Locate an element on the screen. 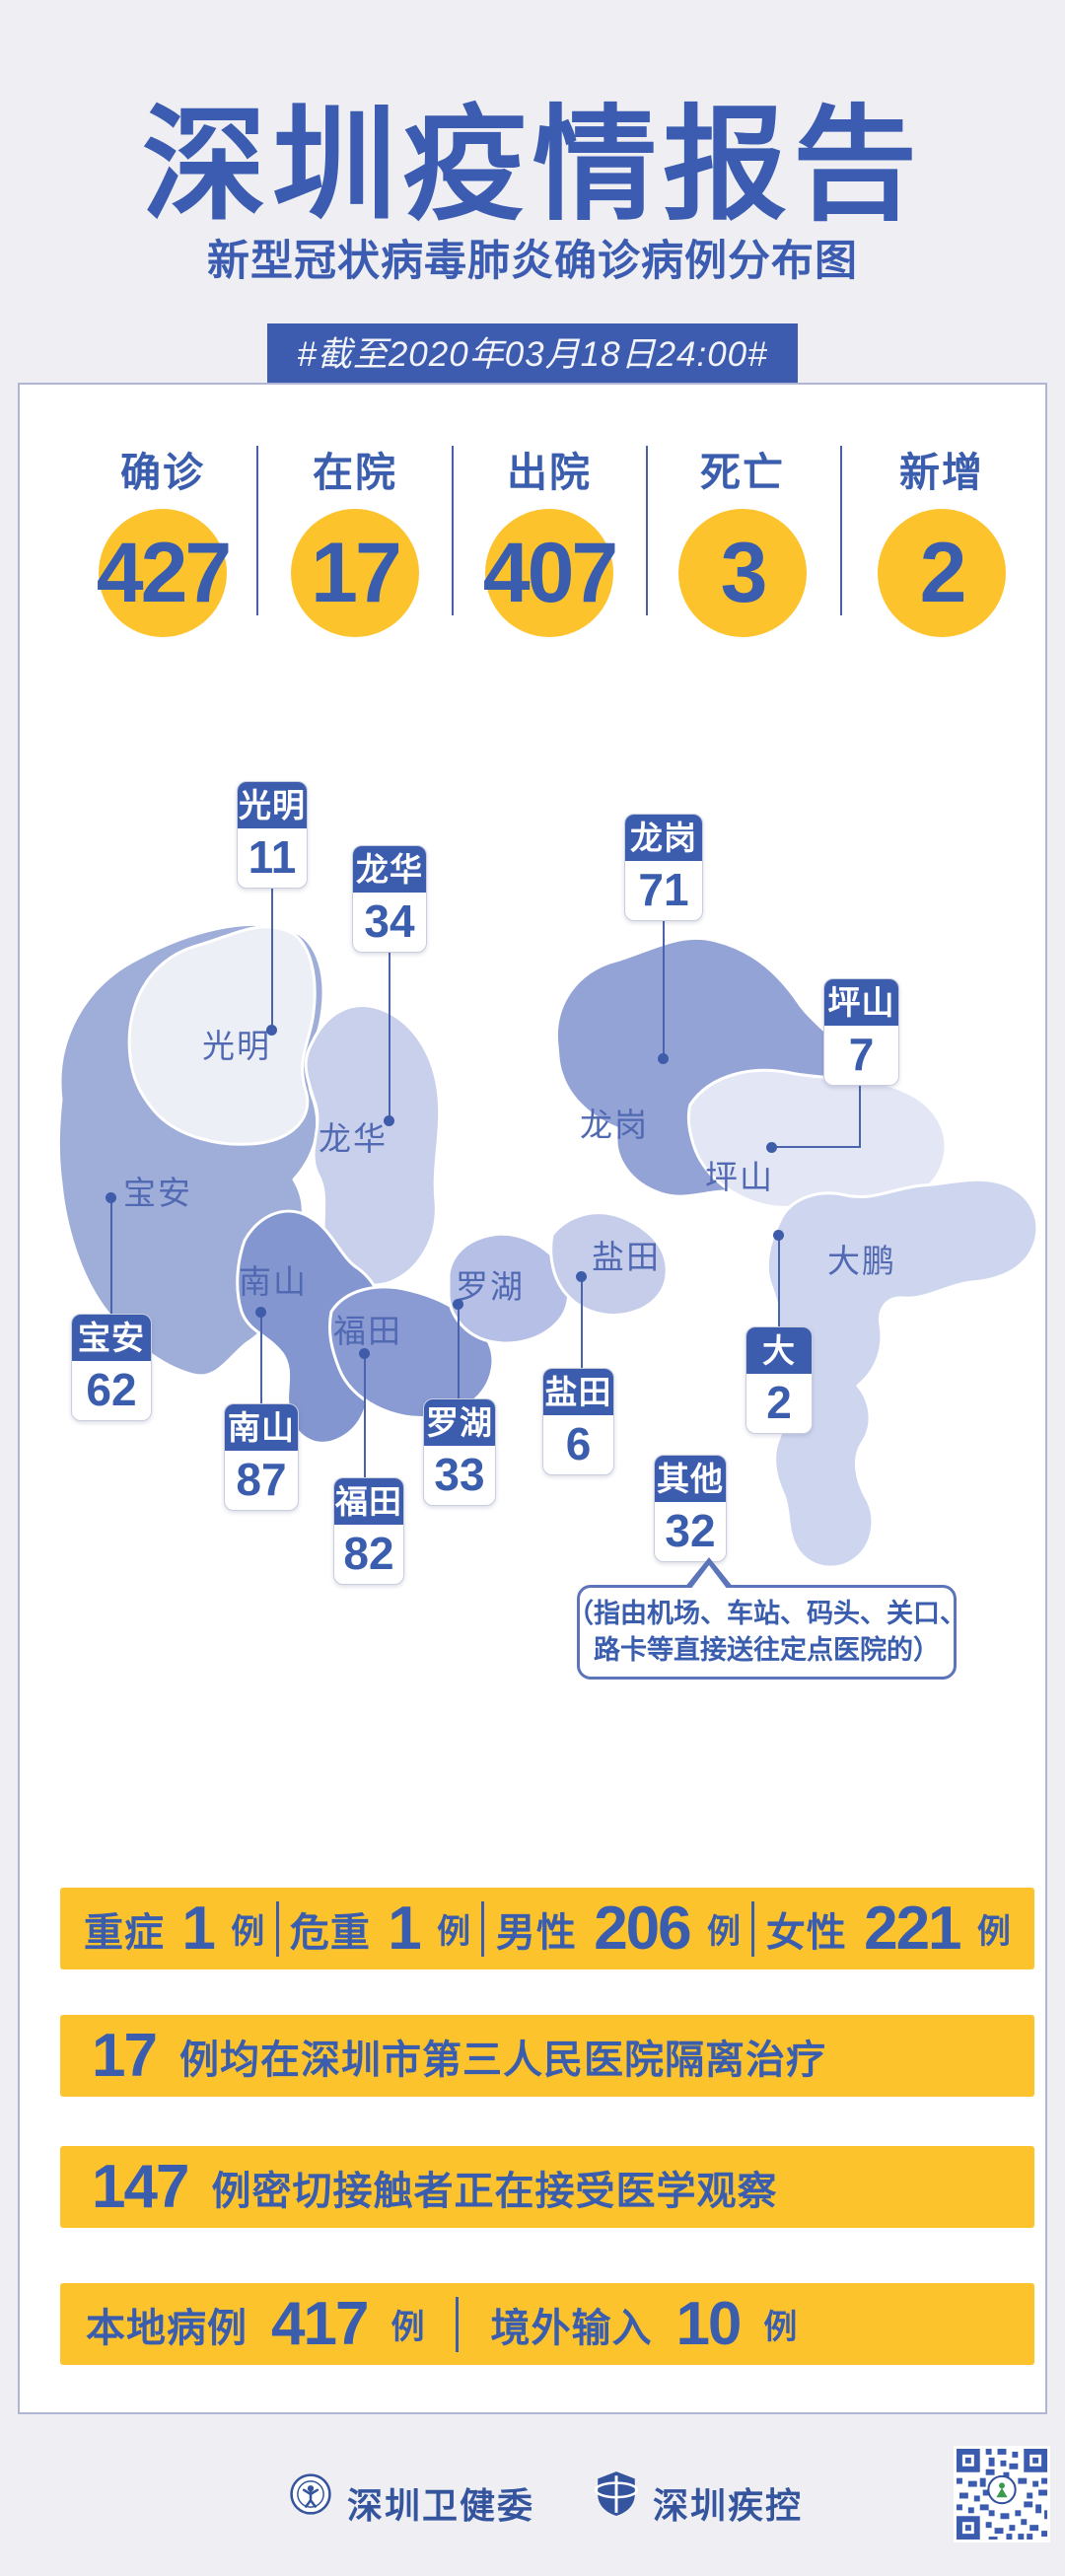 The height and width of the screenshot is (2576, 1065). callout-district: 盐田 is located at coordinates (578, 1392).